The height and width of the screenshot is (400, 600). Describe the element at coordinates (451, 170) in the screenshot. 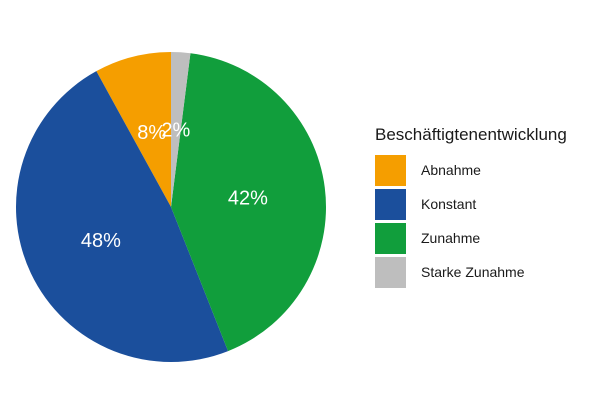

I see `legend-label: Abnahme` at that location.